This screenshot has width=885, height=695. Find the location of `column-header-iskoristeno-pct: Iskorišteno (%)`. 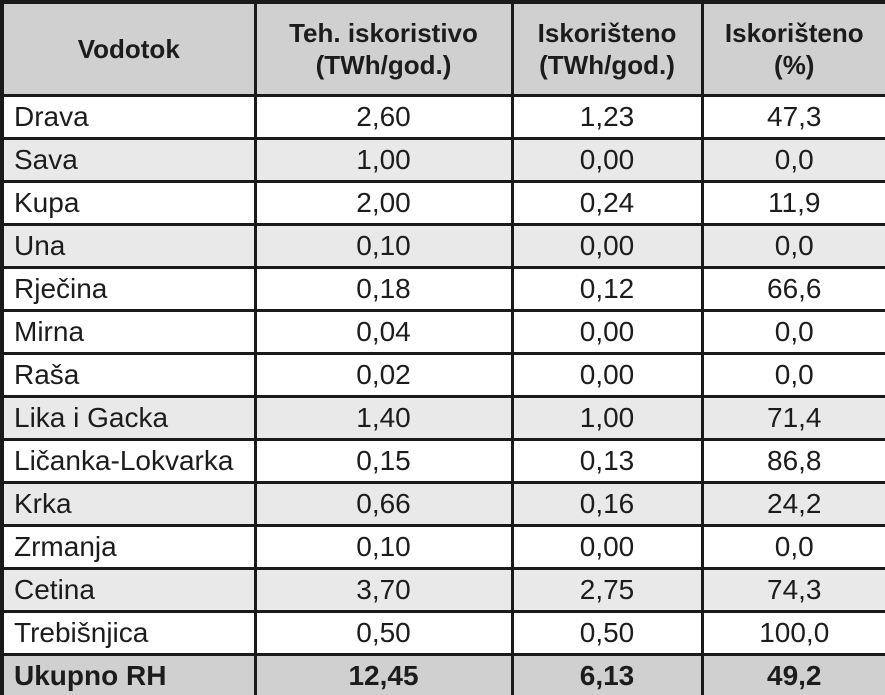

column-header-iskoristeno-pct: Iskorišteno (%) is located at coordinates (792, 48).